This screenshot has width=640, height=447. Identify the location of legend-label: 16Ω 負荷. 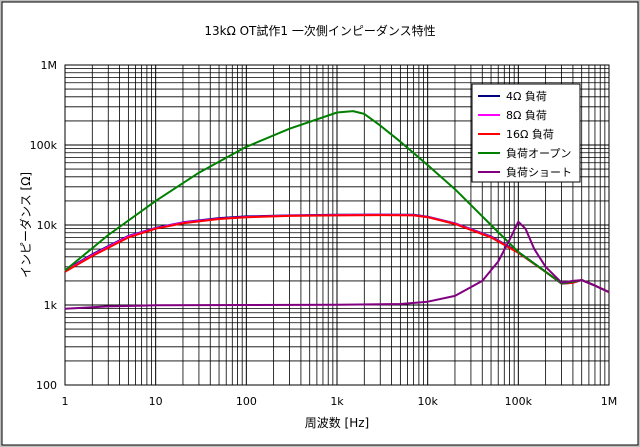
(530, 134).